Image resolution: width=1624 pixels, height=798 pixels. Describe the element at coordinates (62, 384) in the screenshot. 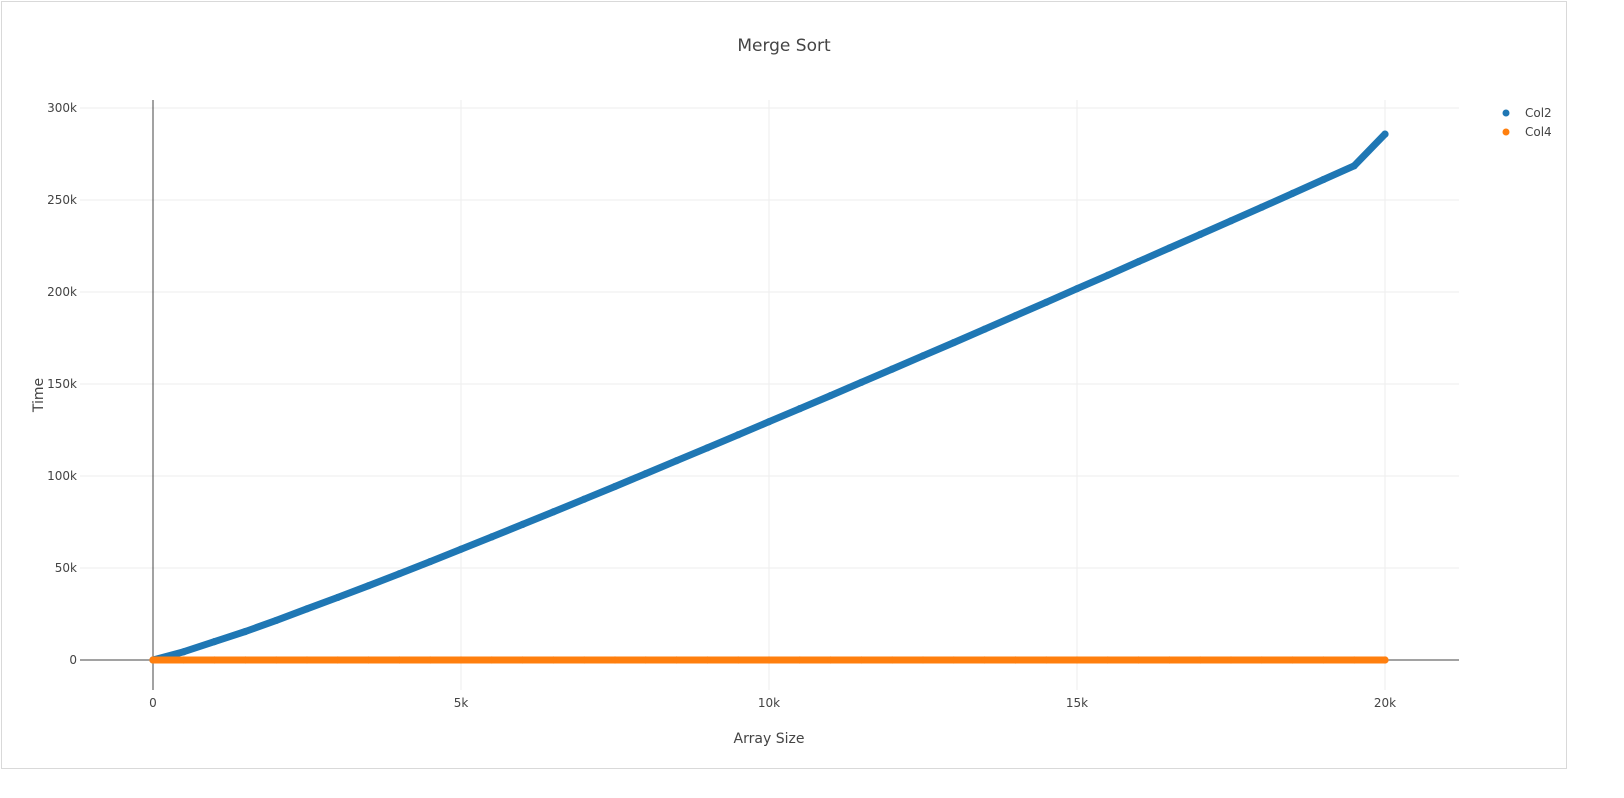

I see `y-tick-label: 150k` at that location.